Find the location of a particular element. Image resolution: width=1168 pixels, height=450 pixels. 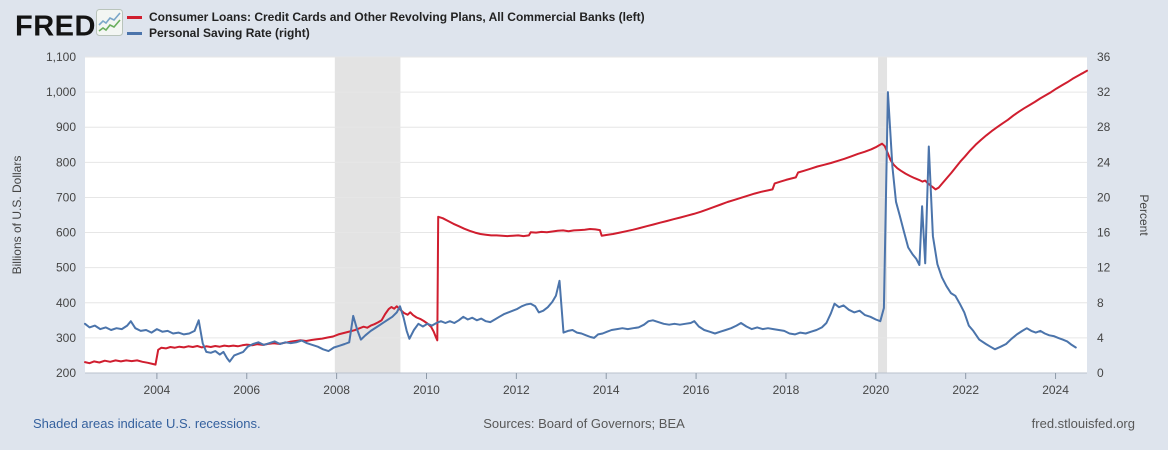

x-tick-label: 2008 is located at coordinates (336, 390).